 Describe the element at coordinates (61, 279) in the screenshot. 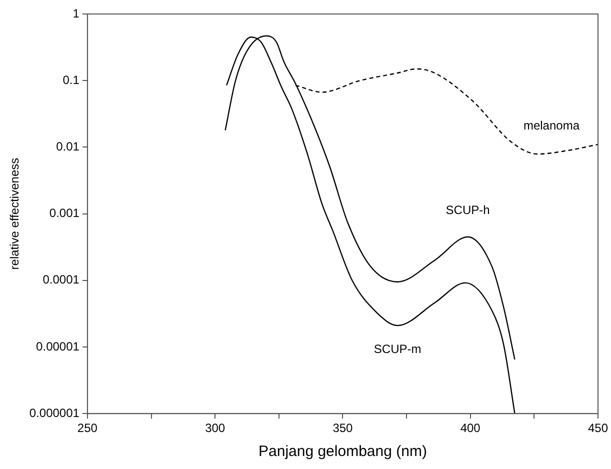

I see `y-tick-label: 0.0001` at that location.